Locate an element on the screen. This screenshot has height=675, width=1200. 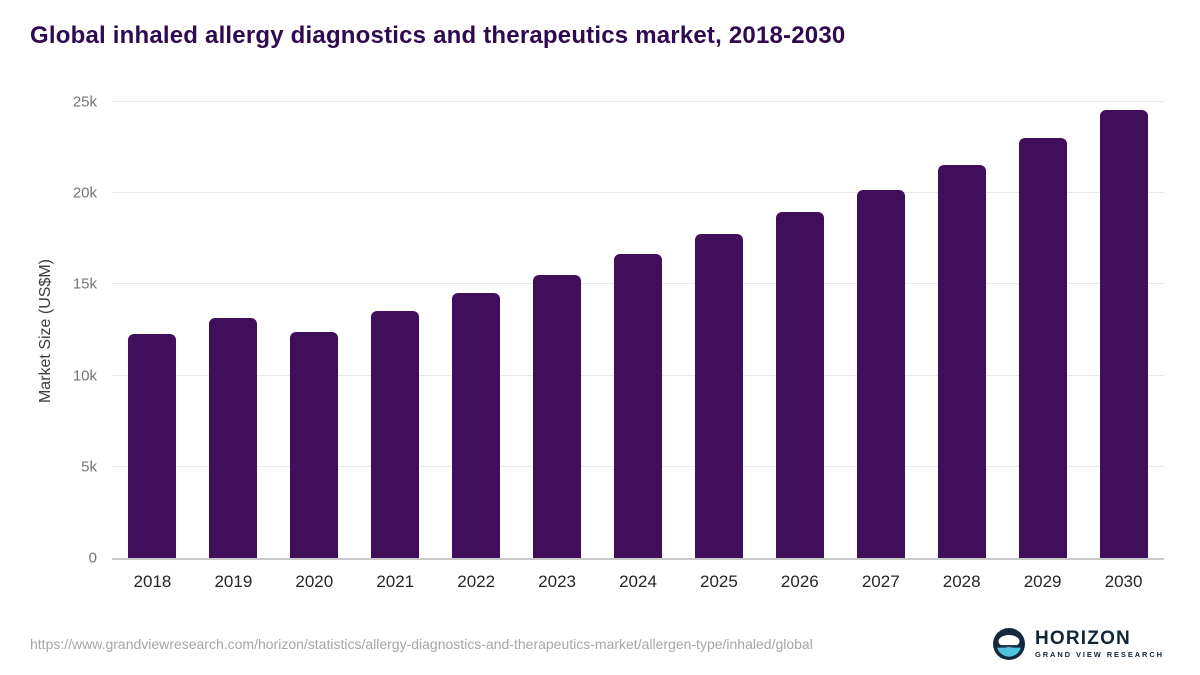
brand-subtitle: GRAND VIEW RESEARCH is located at coordinates (1099, 655).